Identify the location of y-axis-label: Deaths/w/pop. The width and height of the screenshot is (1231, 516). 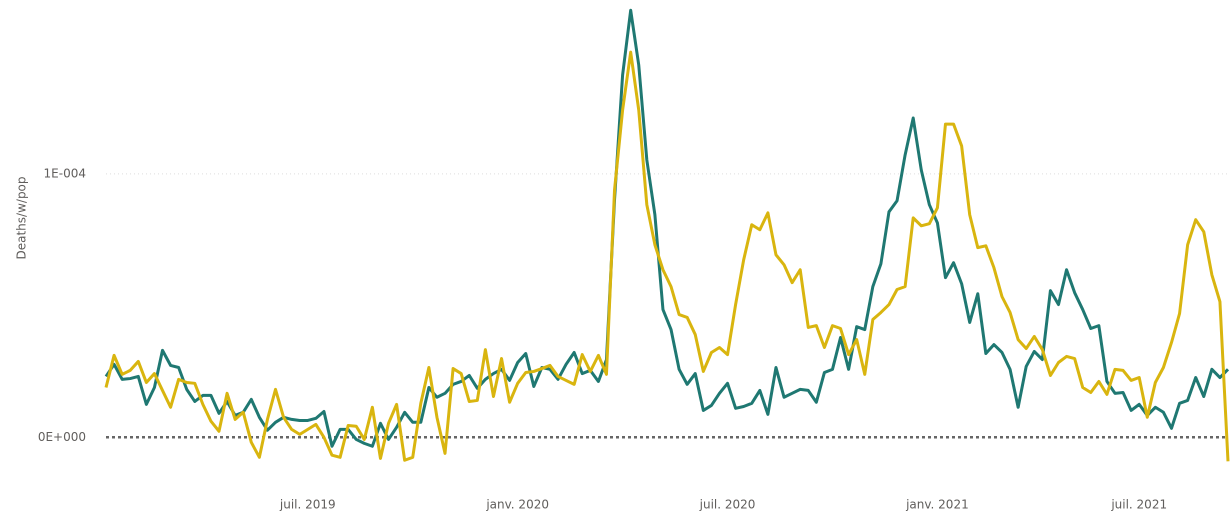
(22, 217).